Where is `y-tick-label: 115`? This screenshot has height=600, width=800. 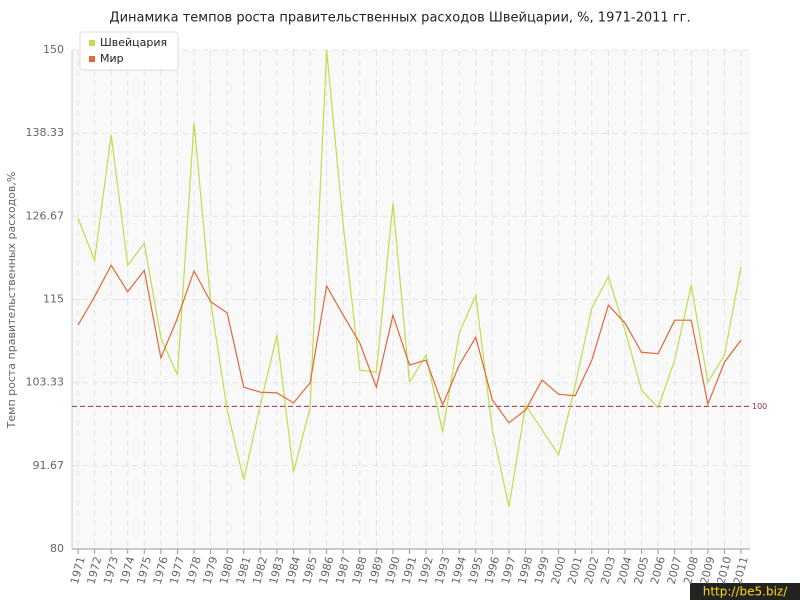
y-tick-label: 115 is located at coordinates (53, 299).